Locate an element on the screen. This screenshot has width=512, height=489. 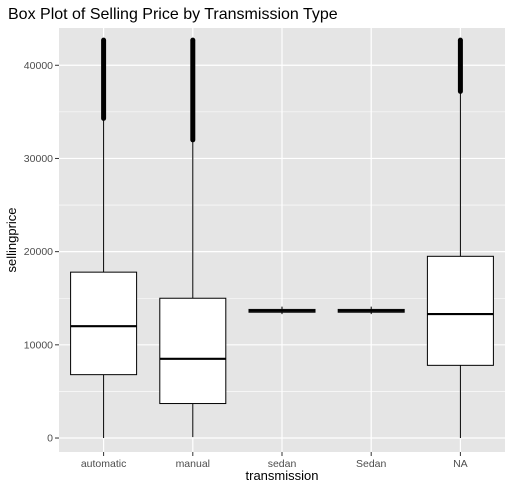
y-tick-label: 30000 is located at coordinates (38, 159).